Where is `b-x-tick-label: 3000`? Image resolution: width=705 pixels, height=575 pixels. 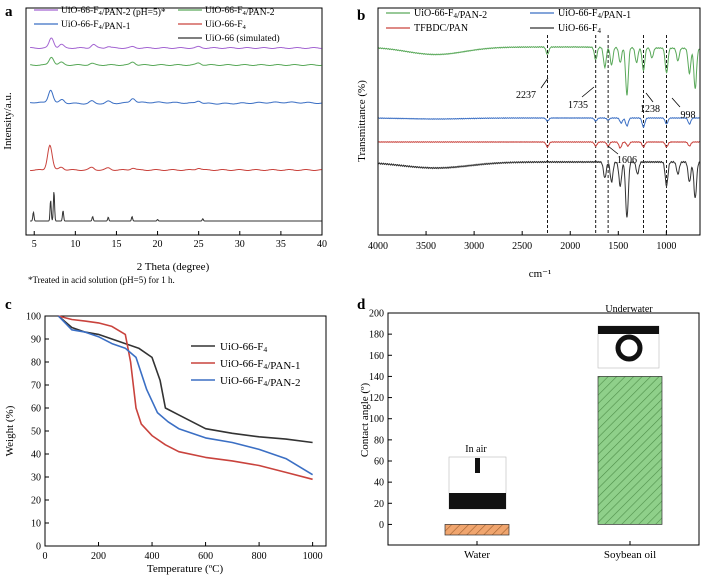 b-x-tick-label: 3000 is located at coordinates (474, 246).